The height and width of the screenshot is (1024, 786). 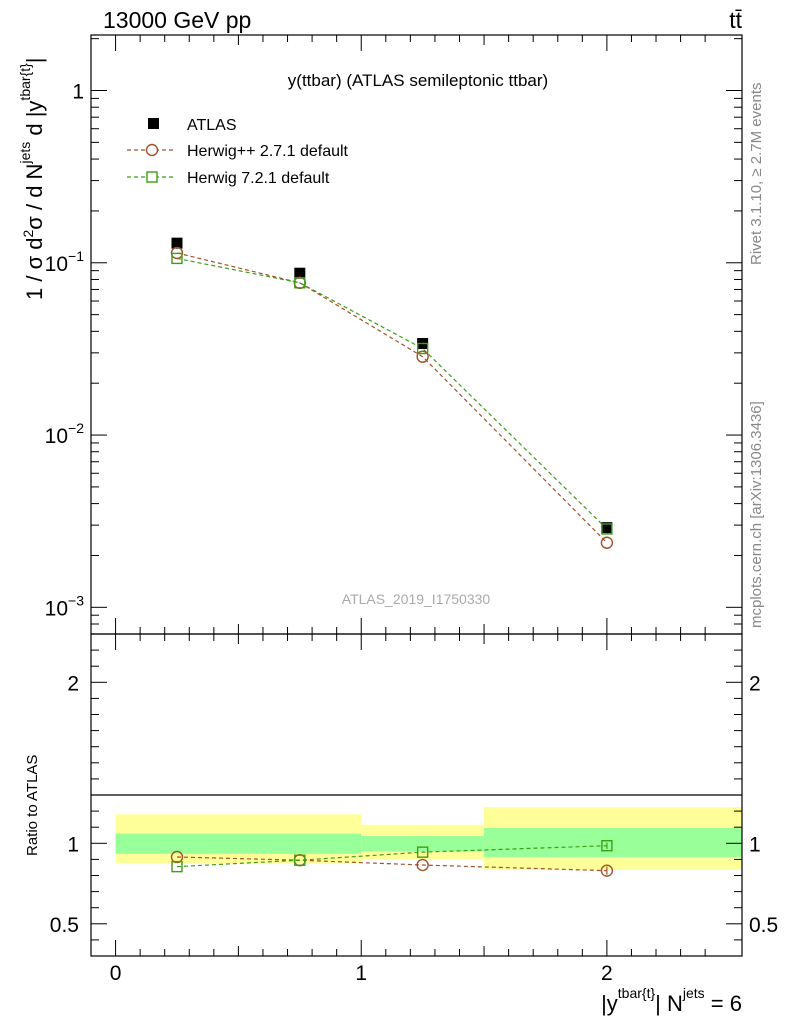 What do you see at coordinates (116, 973) in the screenshot?
I see `x-tick-label: 0` at bounding box center [116, 973].